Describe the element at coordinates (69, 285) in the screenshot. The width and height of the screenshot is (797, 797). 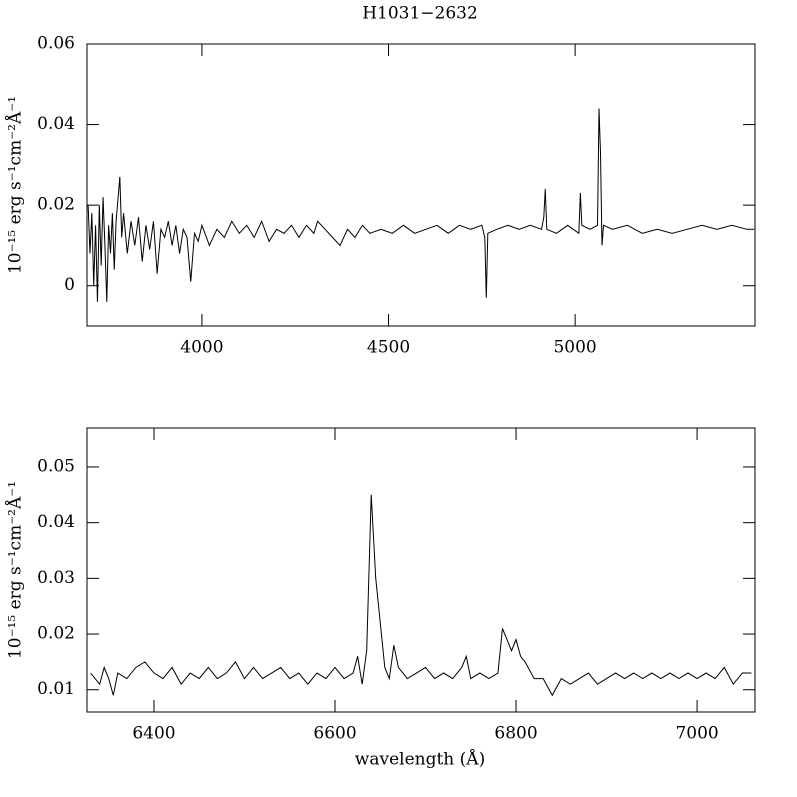
I see `y-tick-label: 0` at that location.